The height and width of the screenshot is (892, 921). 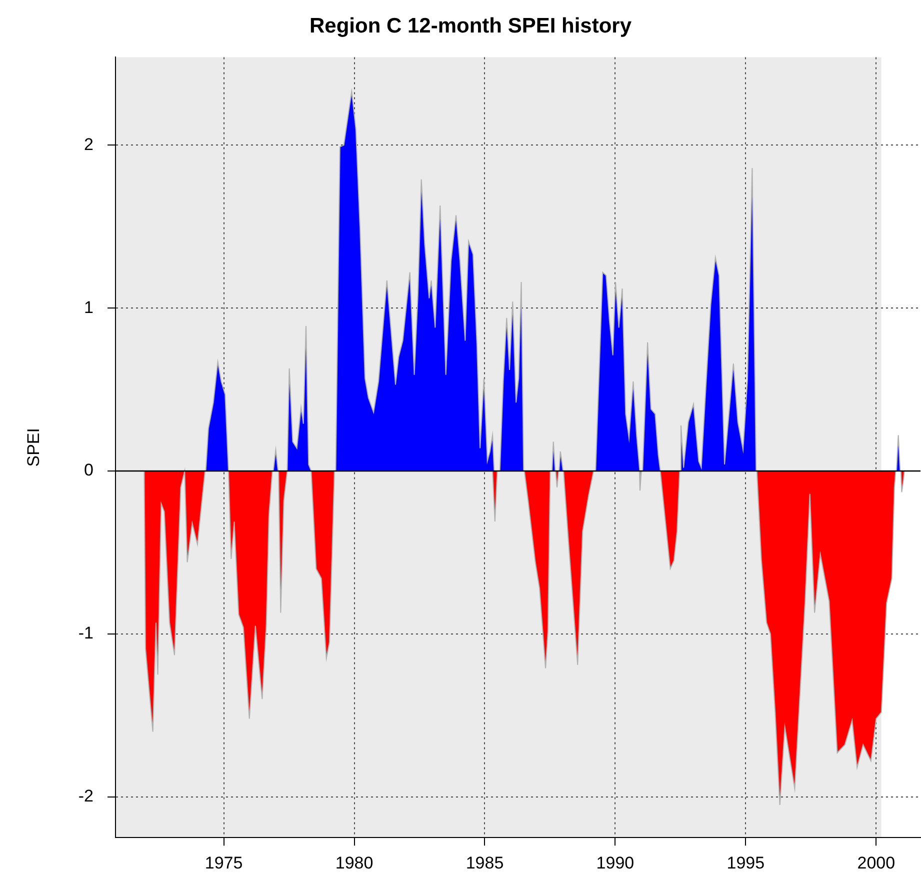 What do you see at coordinates (86, 796) in the screenshot?
I see `y-tick-label: -2` at bounding box center [86, 796].